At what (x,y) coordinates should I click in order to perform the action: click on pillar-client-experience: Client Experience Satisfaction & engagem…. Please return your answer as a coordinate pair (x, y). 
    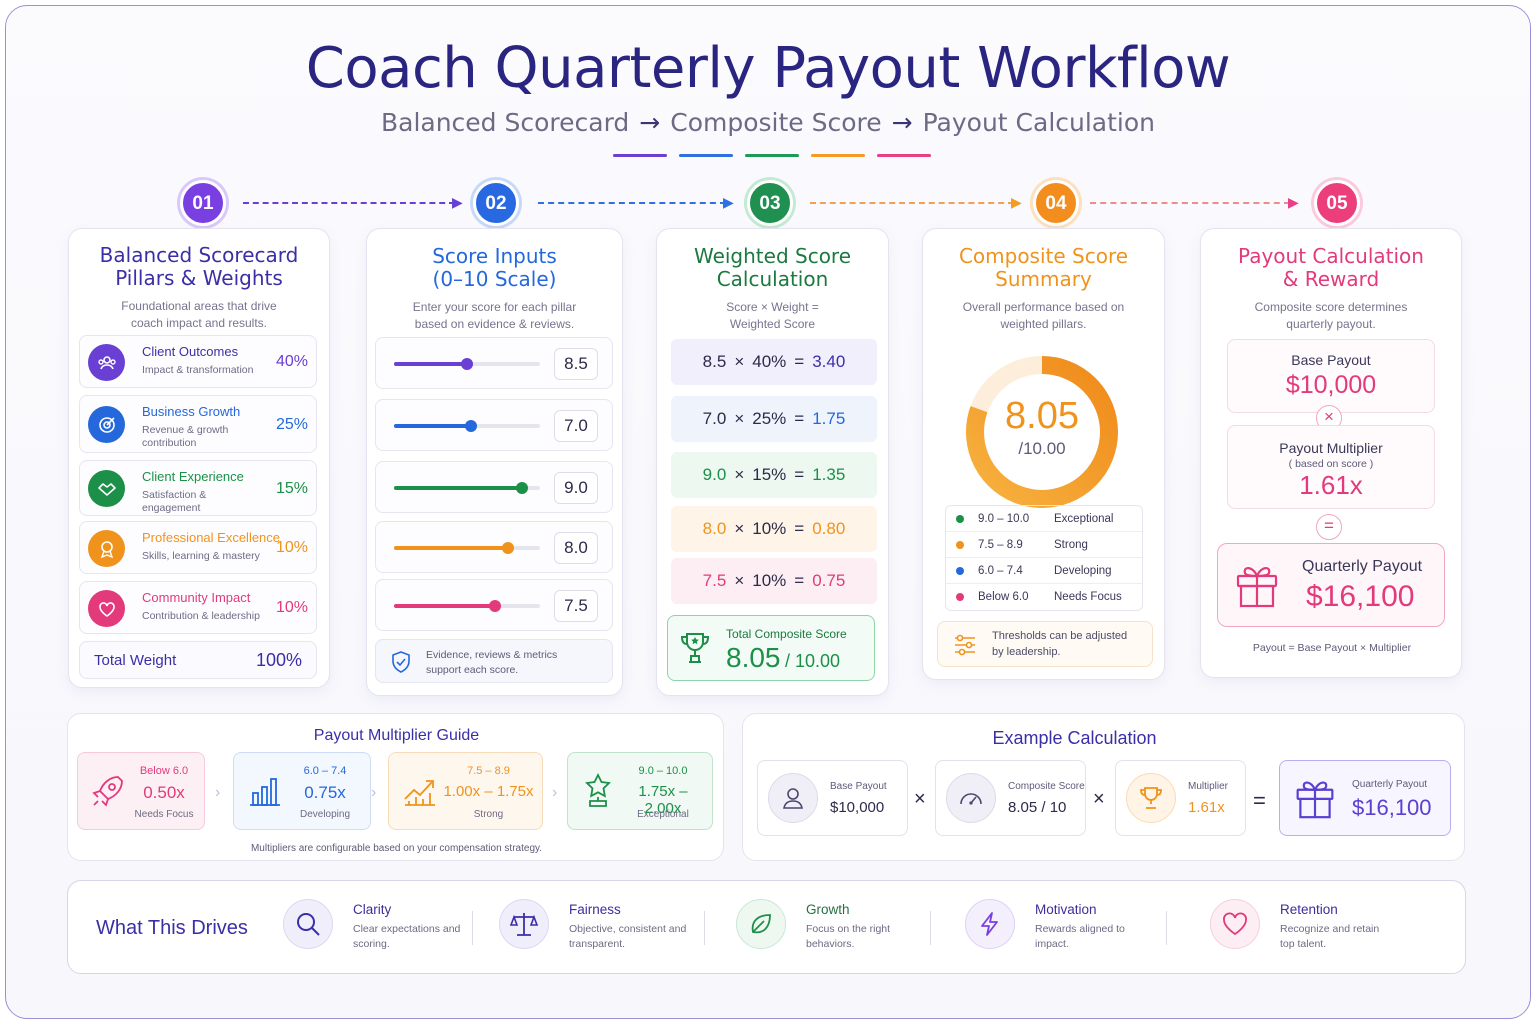
    Looking at the image, I should click on (198, 488).